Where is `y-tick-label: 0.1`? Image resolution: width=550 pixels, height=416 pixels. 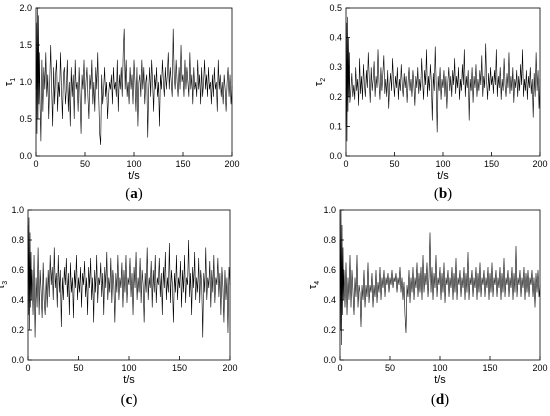 y-tick-label: 0.1 is located at coordinates (335, 126).